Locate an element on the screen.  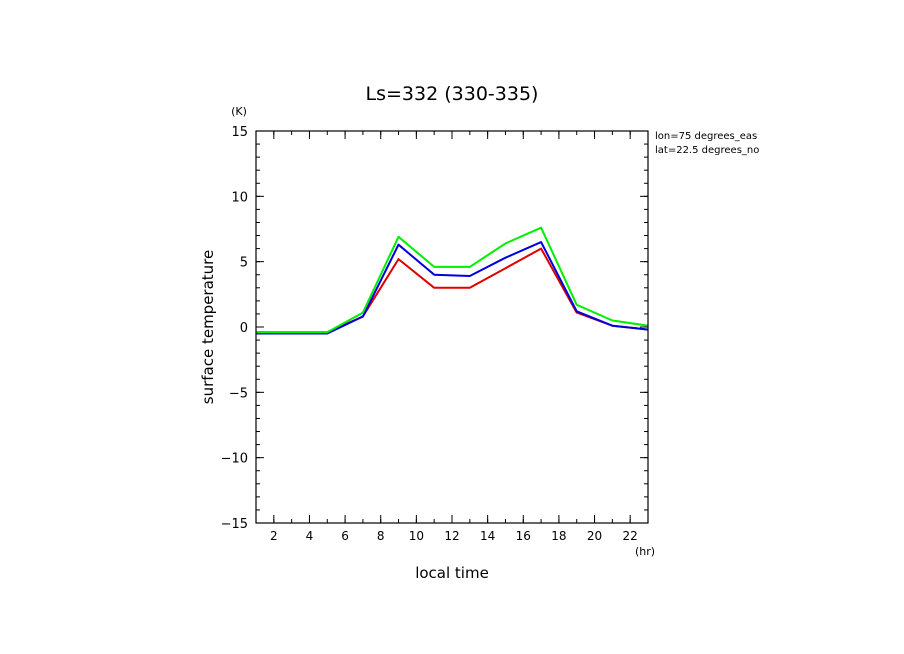
x-tick-label: 10 is located at coordinates (416, 536).